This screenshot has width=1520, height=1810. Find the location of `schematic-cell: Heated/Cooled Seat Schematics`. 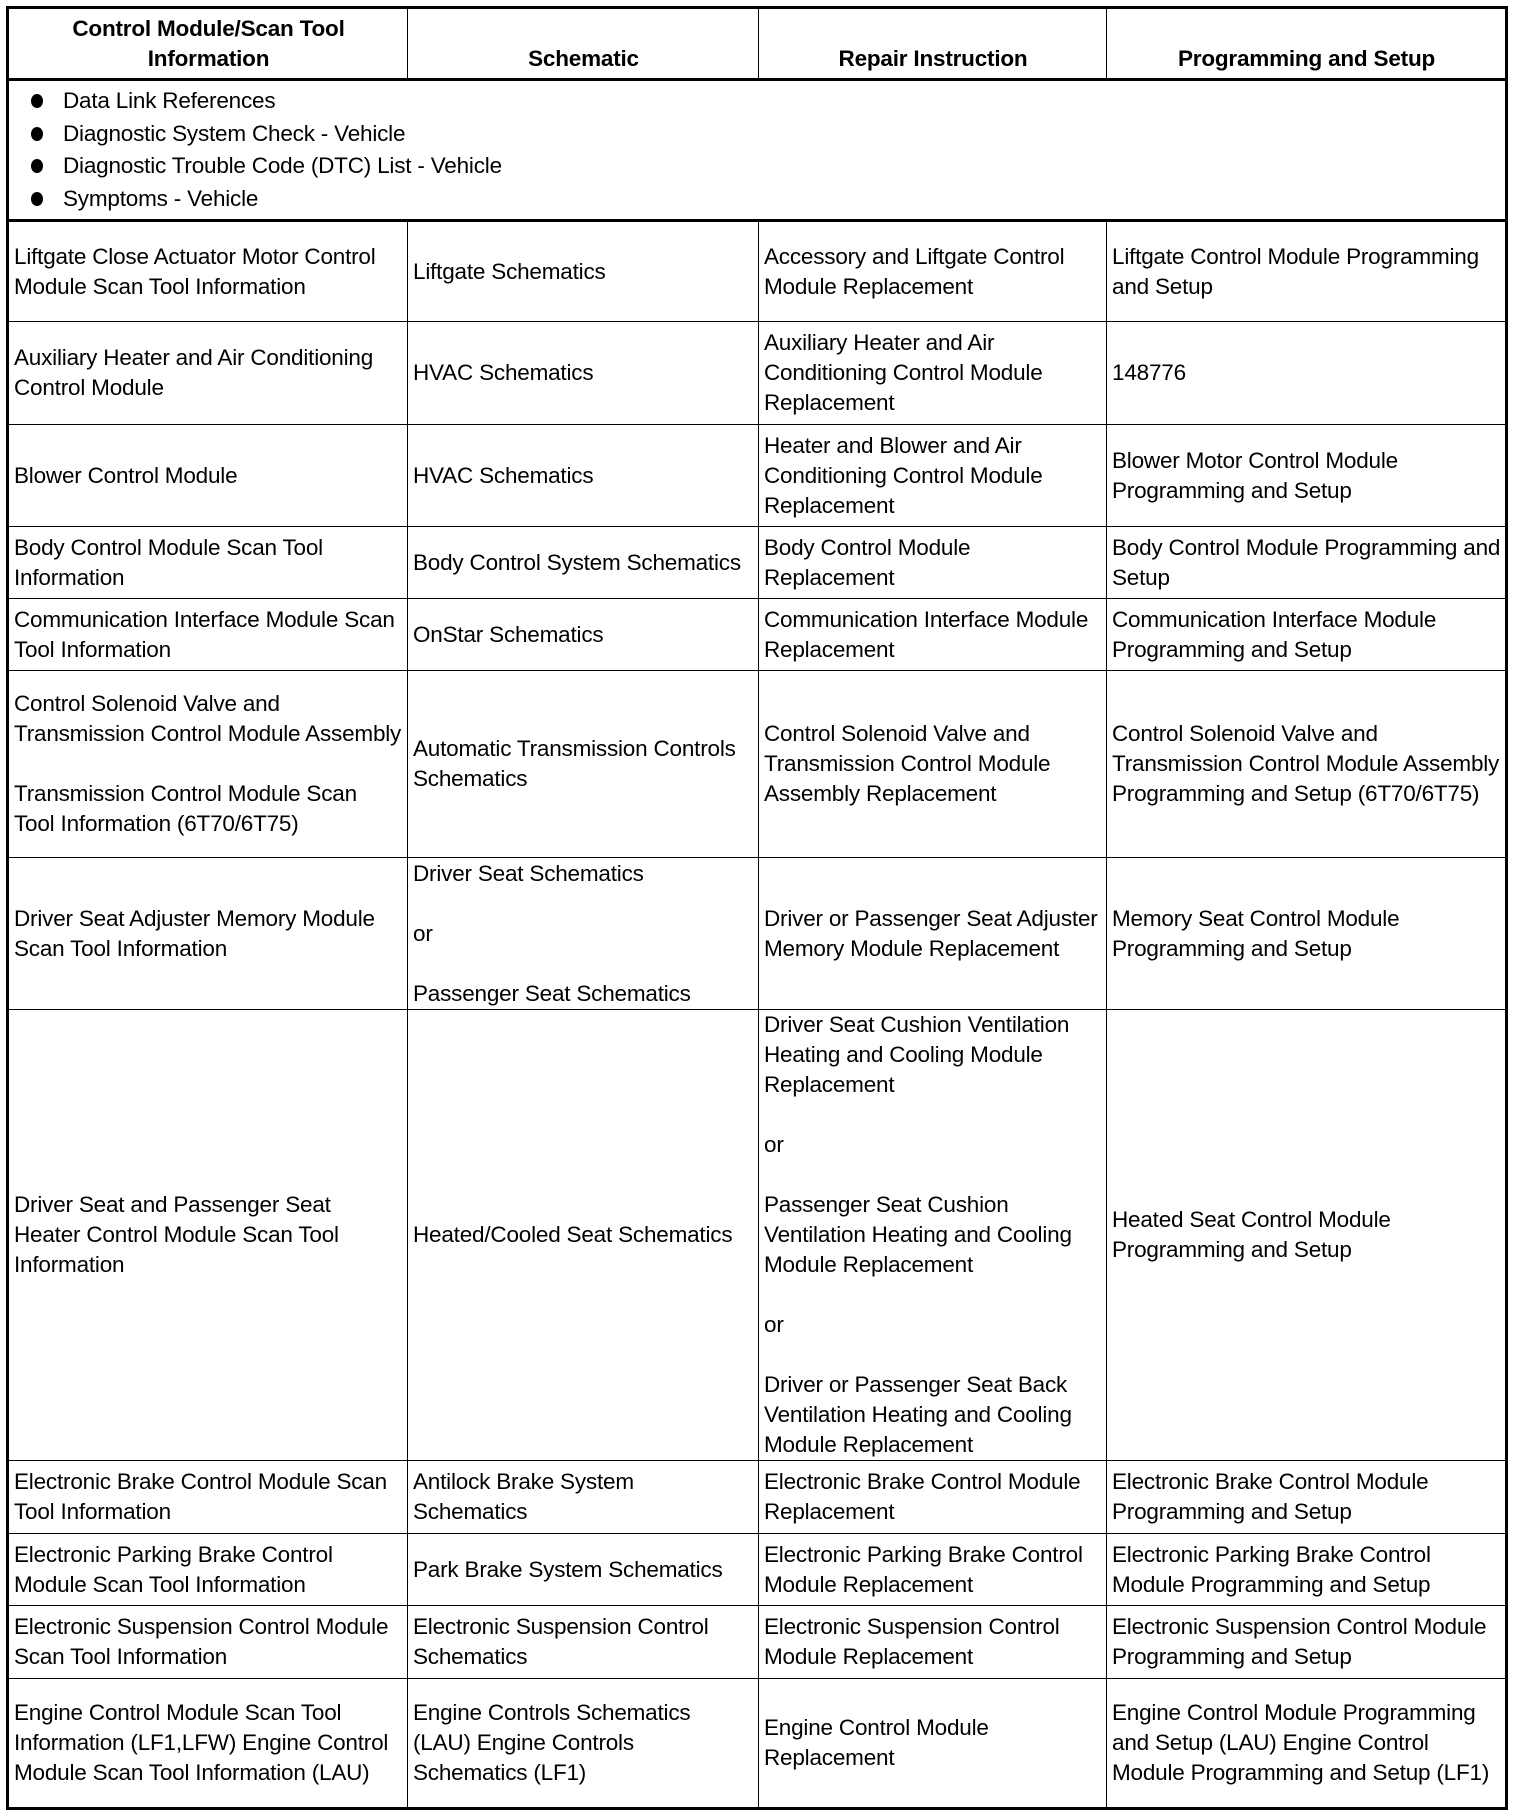

schematic-cell: Heated/Cooled Seat Schematics is located at coordinates (583, 1235).